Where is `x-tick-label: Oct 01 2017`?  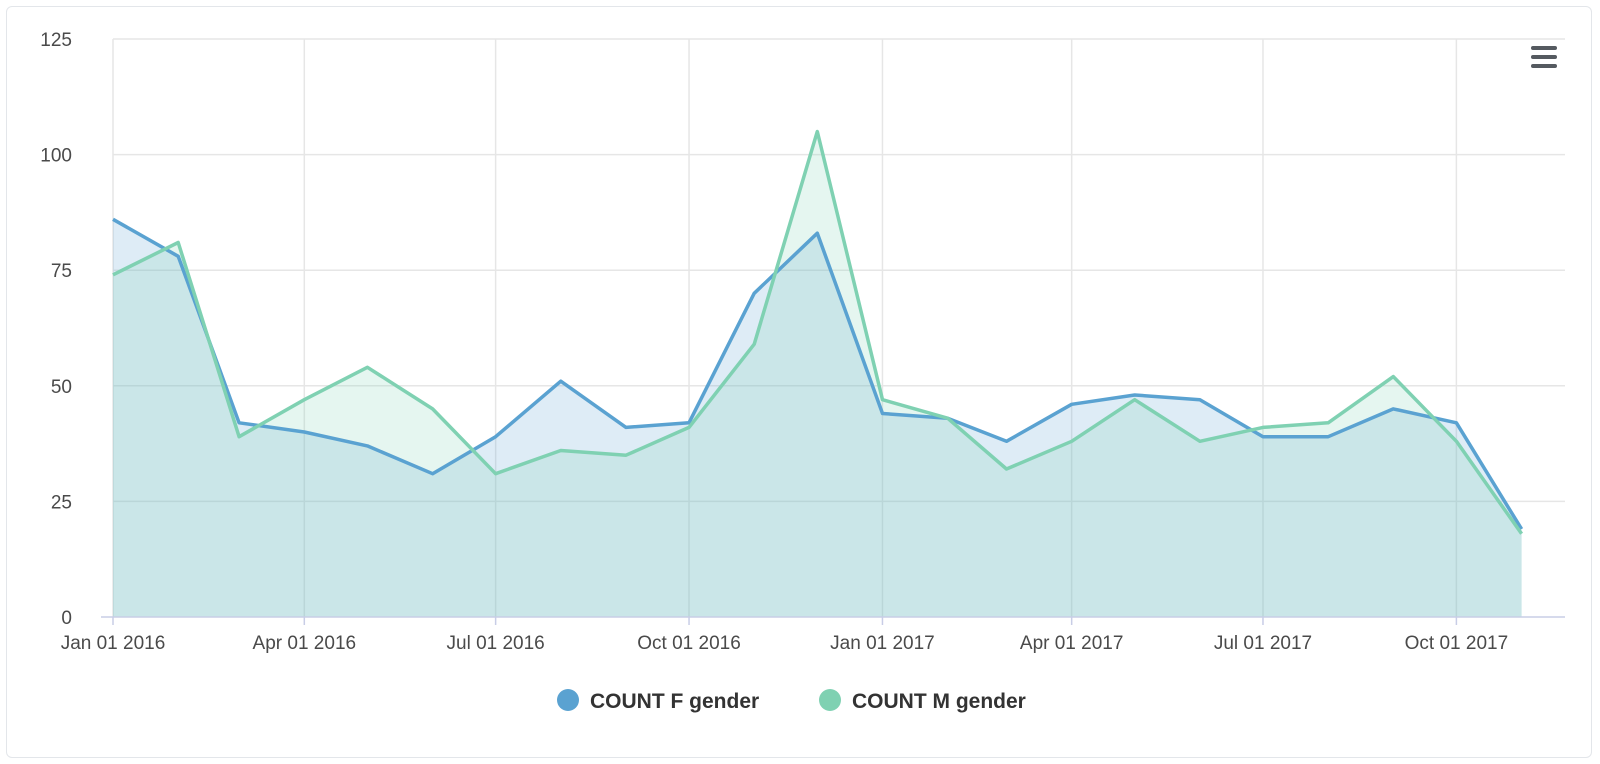
x-tick-label: Oct 01 2017 is located at coordinates (1457, 643).